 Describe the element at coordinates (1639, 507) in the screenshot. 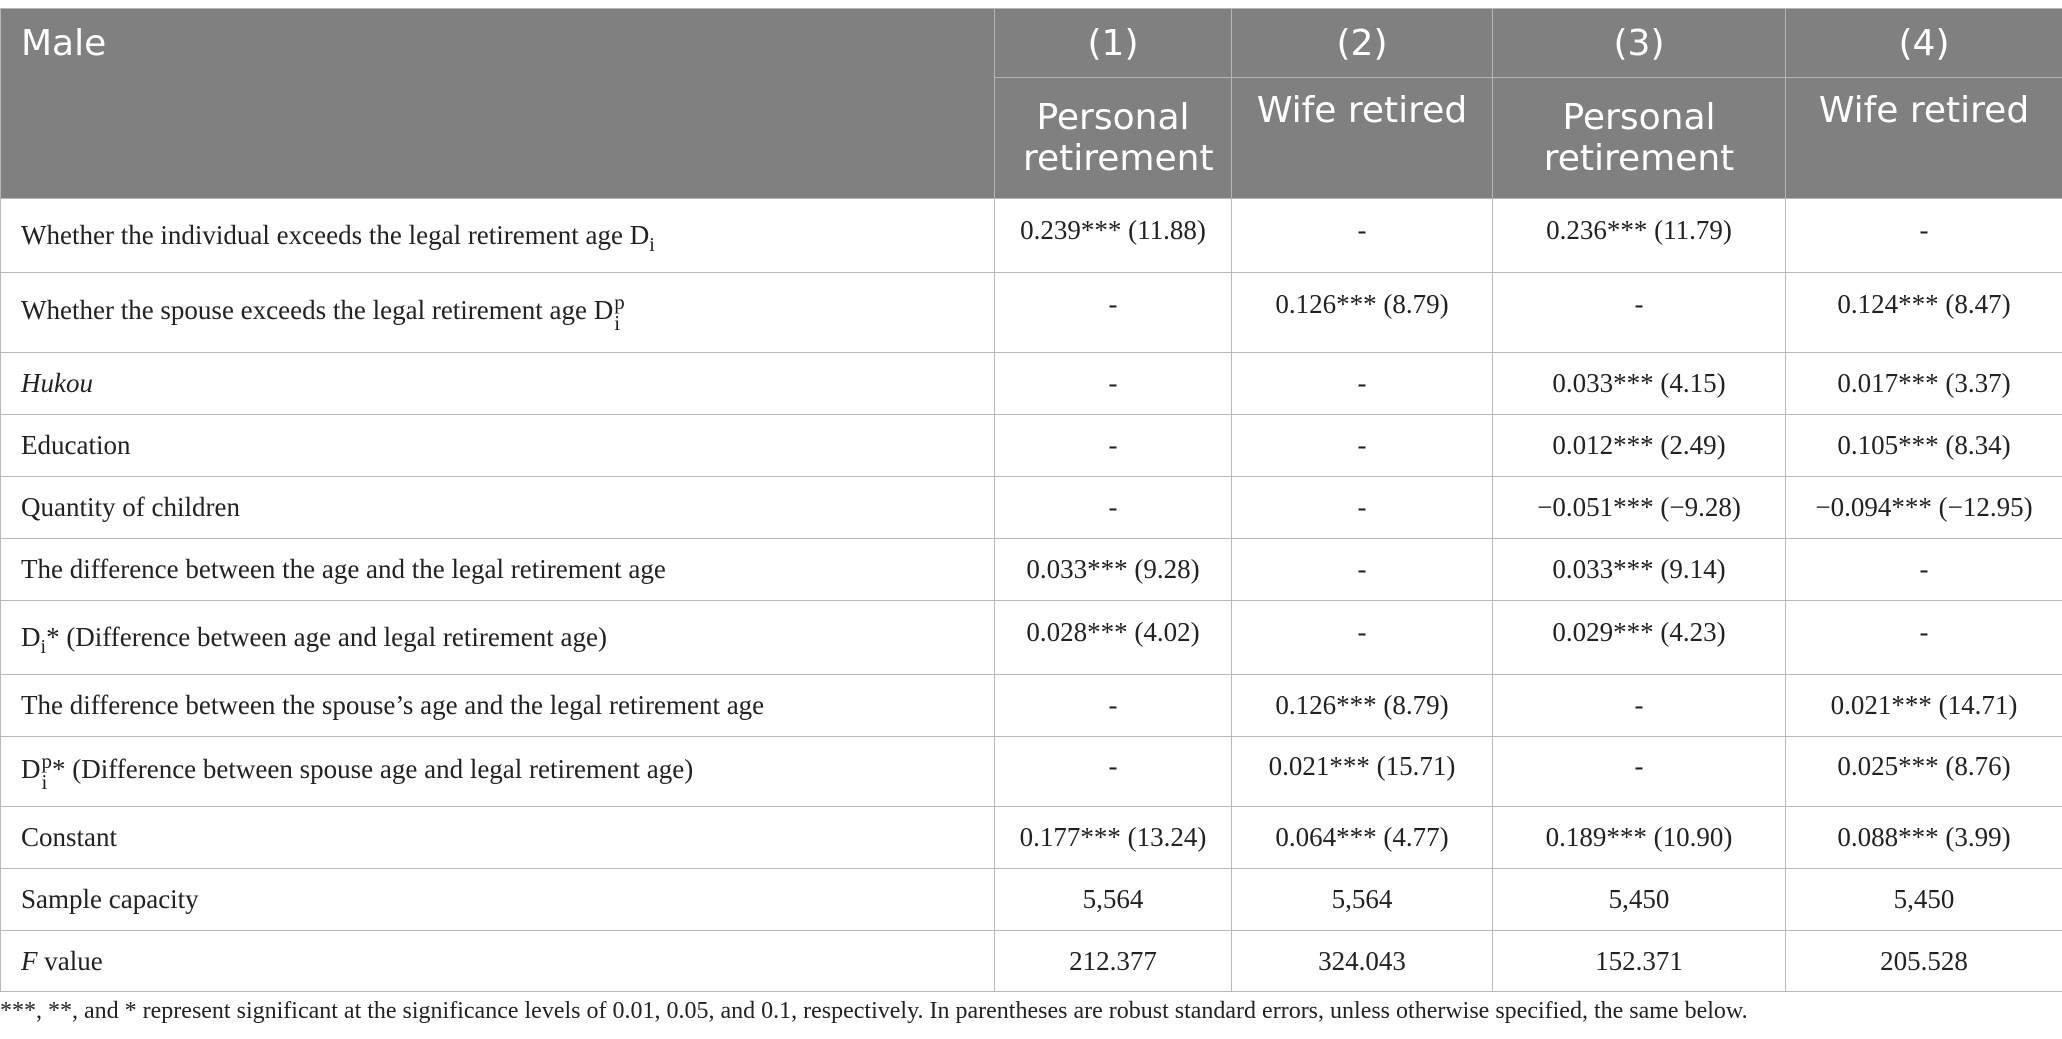

I see `table-cell: −0.051*** (−9.28)` at that location.